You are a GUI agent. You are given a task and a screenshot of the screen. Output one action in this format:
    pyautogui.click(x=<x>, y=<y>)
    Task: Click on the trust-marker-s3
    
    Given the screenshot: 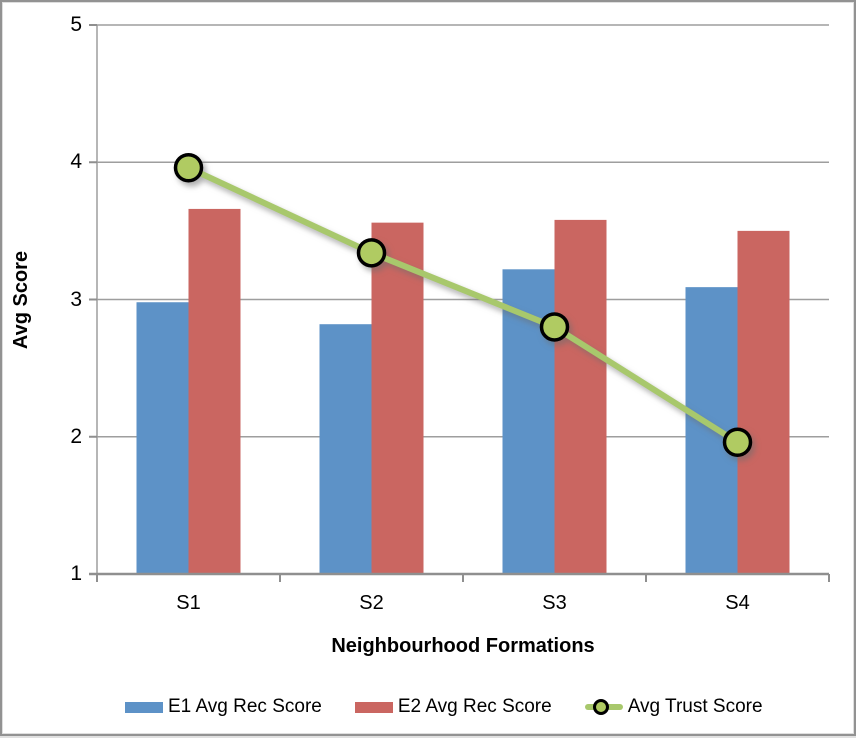 What is the action you would take?
    pyautogui.click(x=554, y=327)
    